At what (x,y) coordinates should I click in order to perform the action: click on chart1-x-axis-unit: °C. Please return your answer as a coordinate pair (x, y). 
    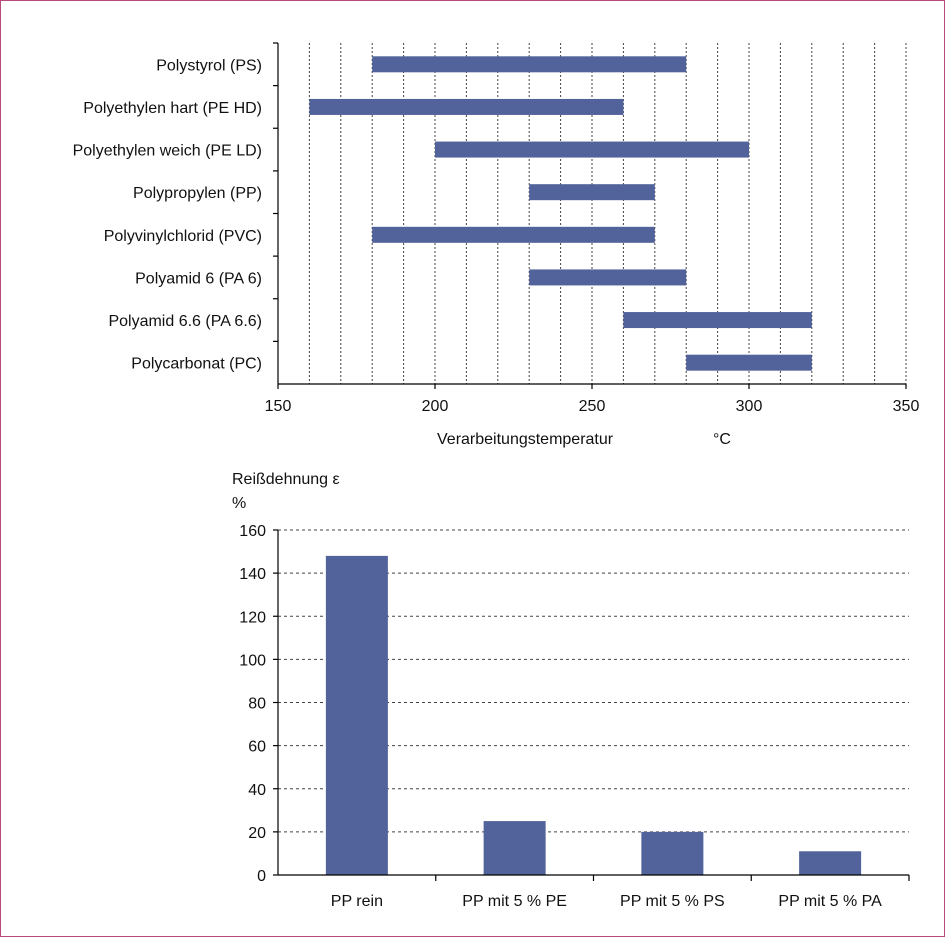
    Looking at the image, I should click on (722, 439).